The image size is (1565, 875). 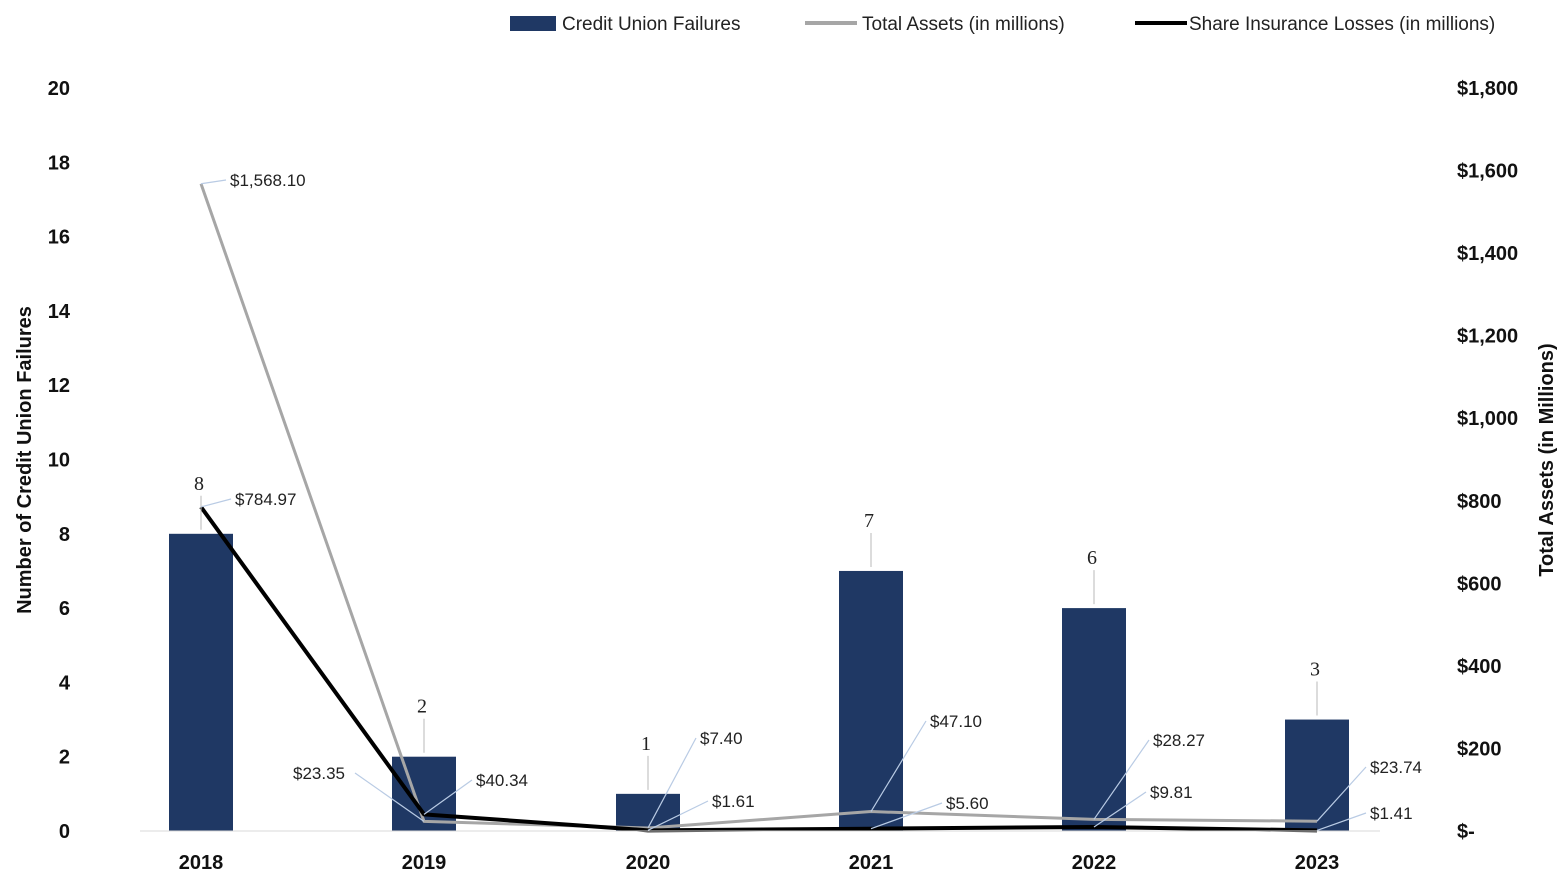 What do you see at coordinates (59, 312) in the screenshot?
I see `left-tick-label: 14` at bounding box center [59, 312].